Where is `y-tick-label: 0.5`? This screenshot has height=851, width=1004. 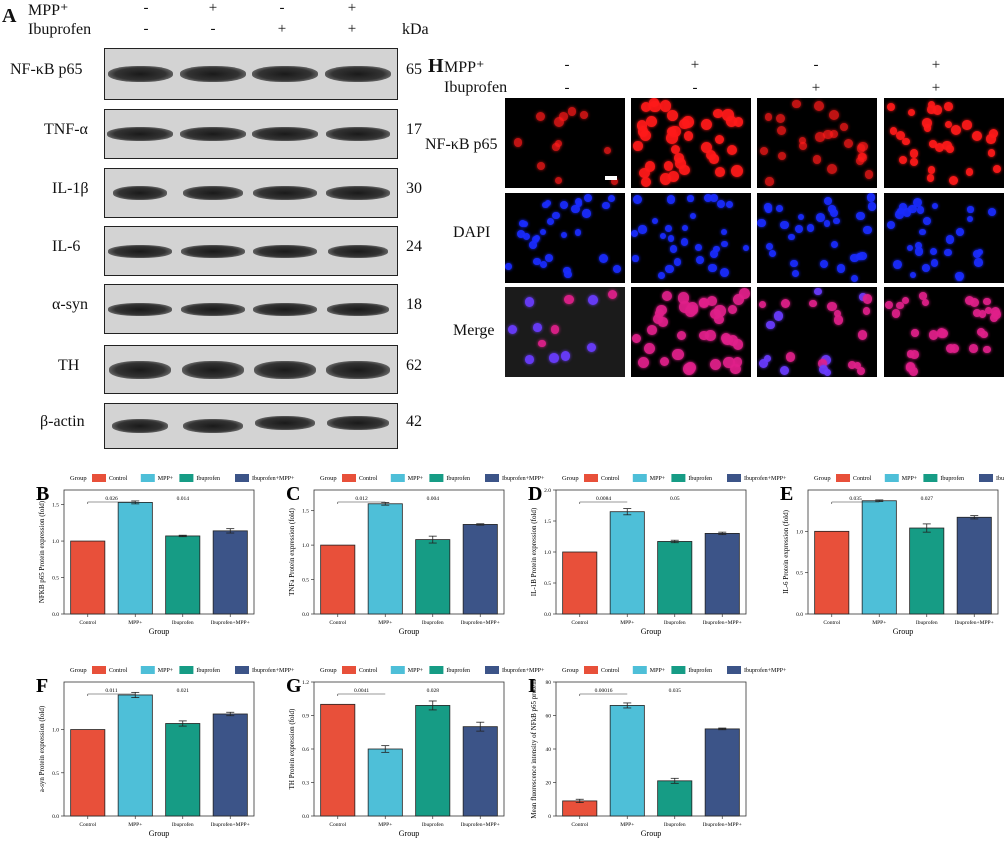
y-tick-label: 0.5 is located at coordinates (547, 584).